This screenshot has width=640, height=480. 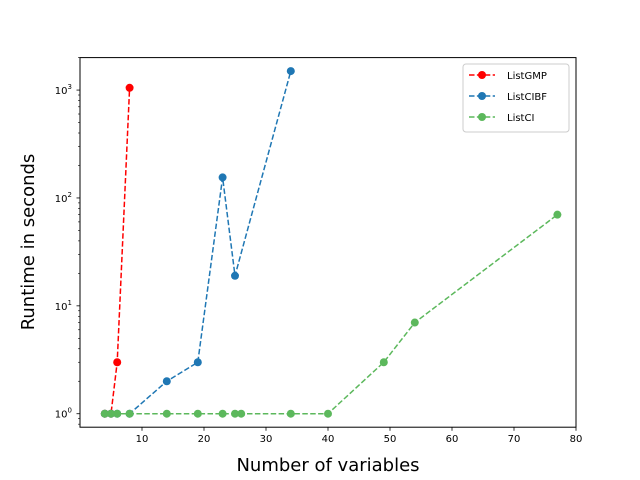 I want to click on series-listgmp, so click(x=117, y=250).